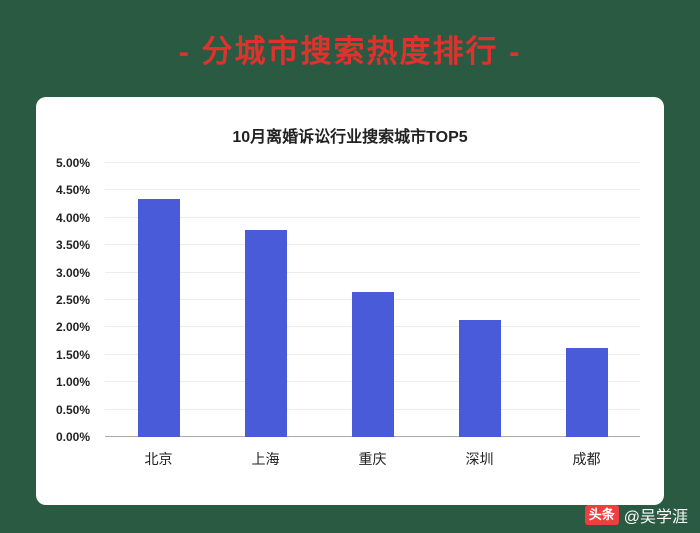 The width and height of the screenshot is (700, 533). What do you see at coordinates (372, 364) in the screenshot?
I see `bar-重庆` at bounding box center [372, 364].